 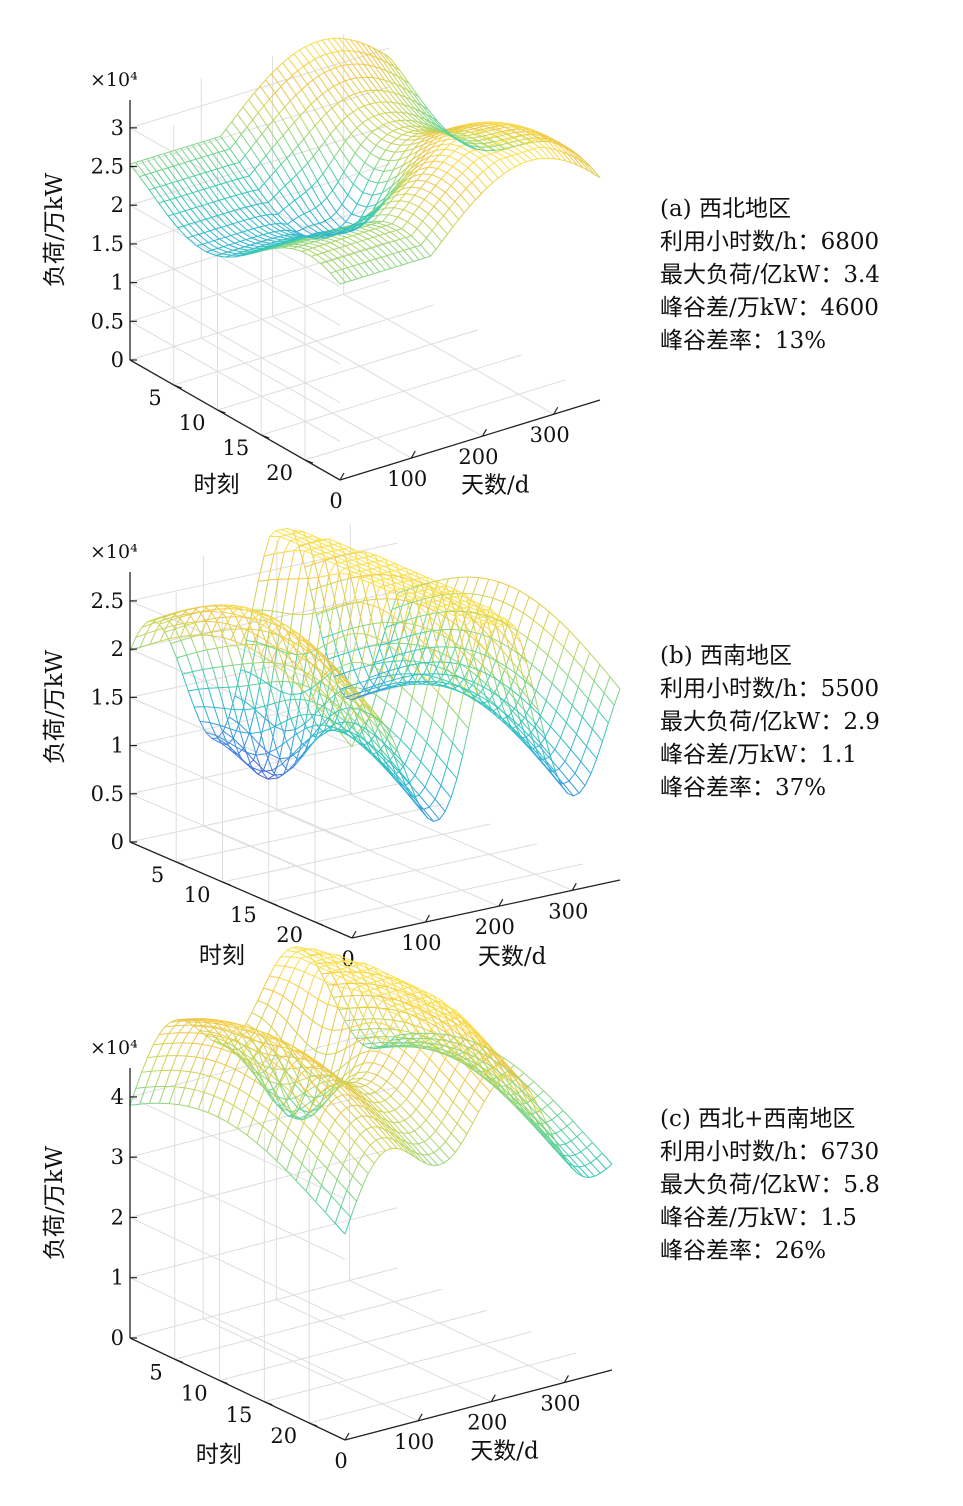 What do you see at coordinates (117, 283) in the screenshot?
I see `z-tick-label: 1` at bounding box center [117, 283].